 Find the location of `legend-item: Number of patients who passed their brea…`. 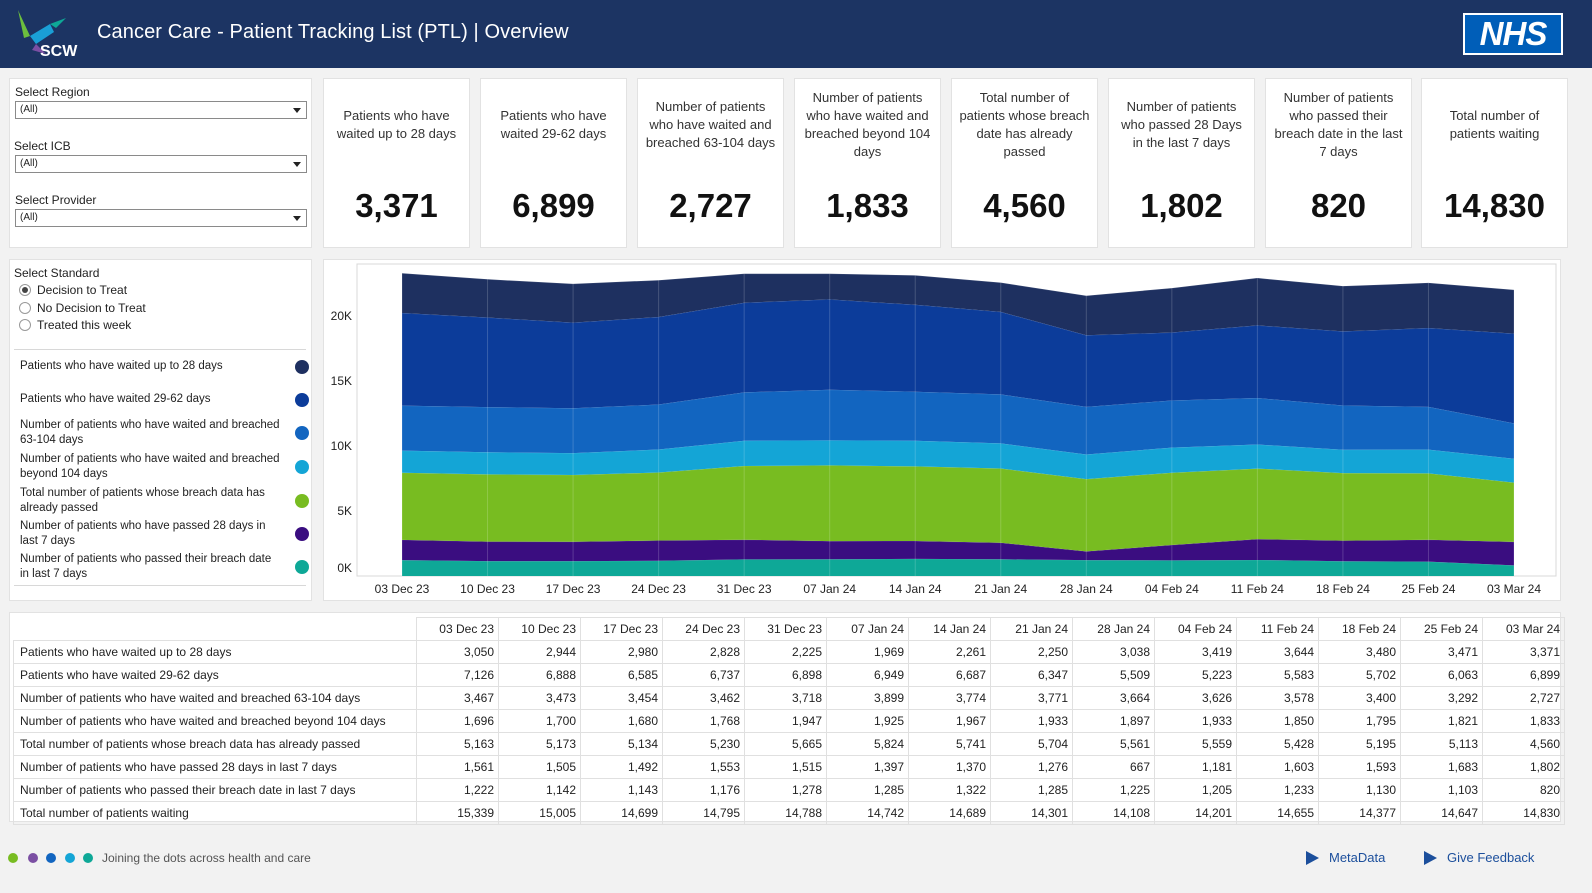

legend-item: Number of patients who passed their brea… is located at coordinates (165, 567).